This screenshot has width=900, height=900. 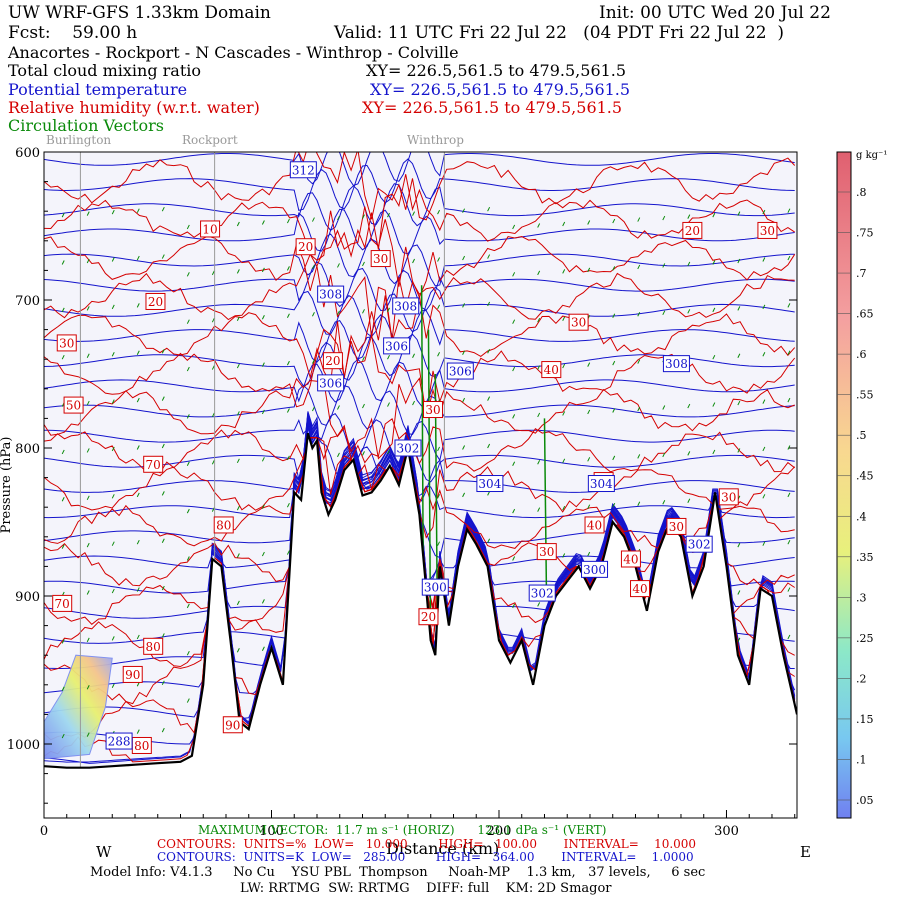 I want to click on theta-contour-label-text: 302, so click(x=542, y=594).